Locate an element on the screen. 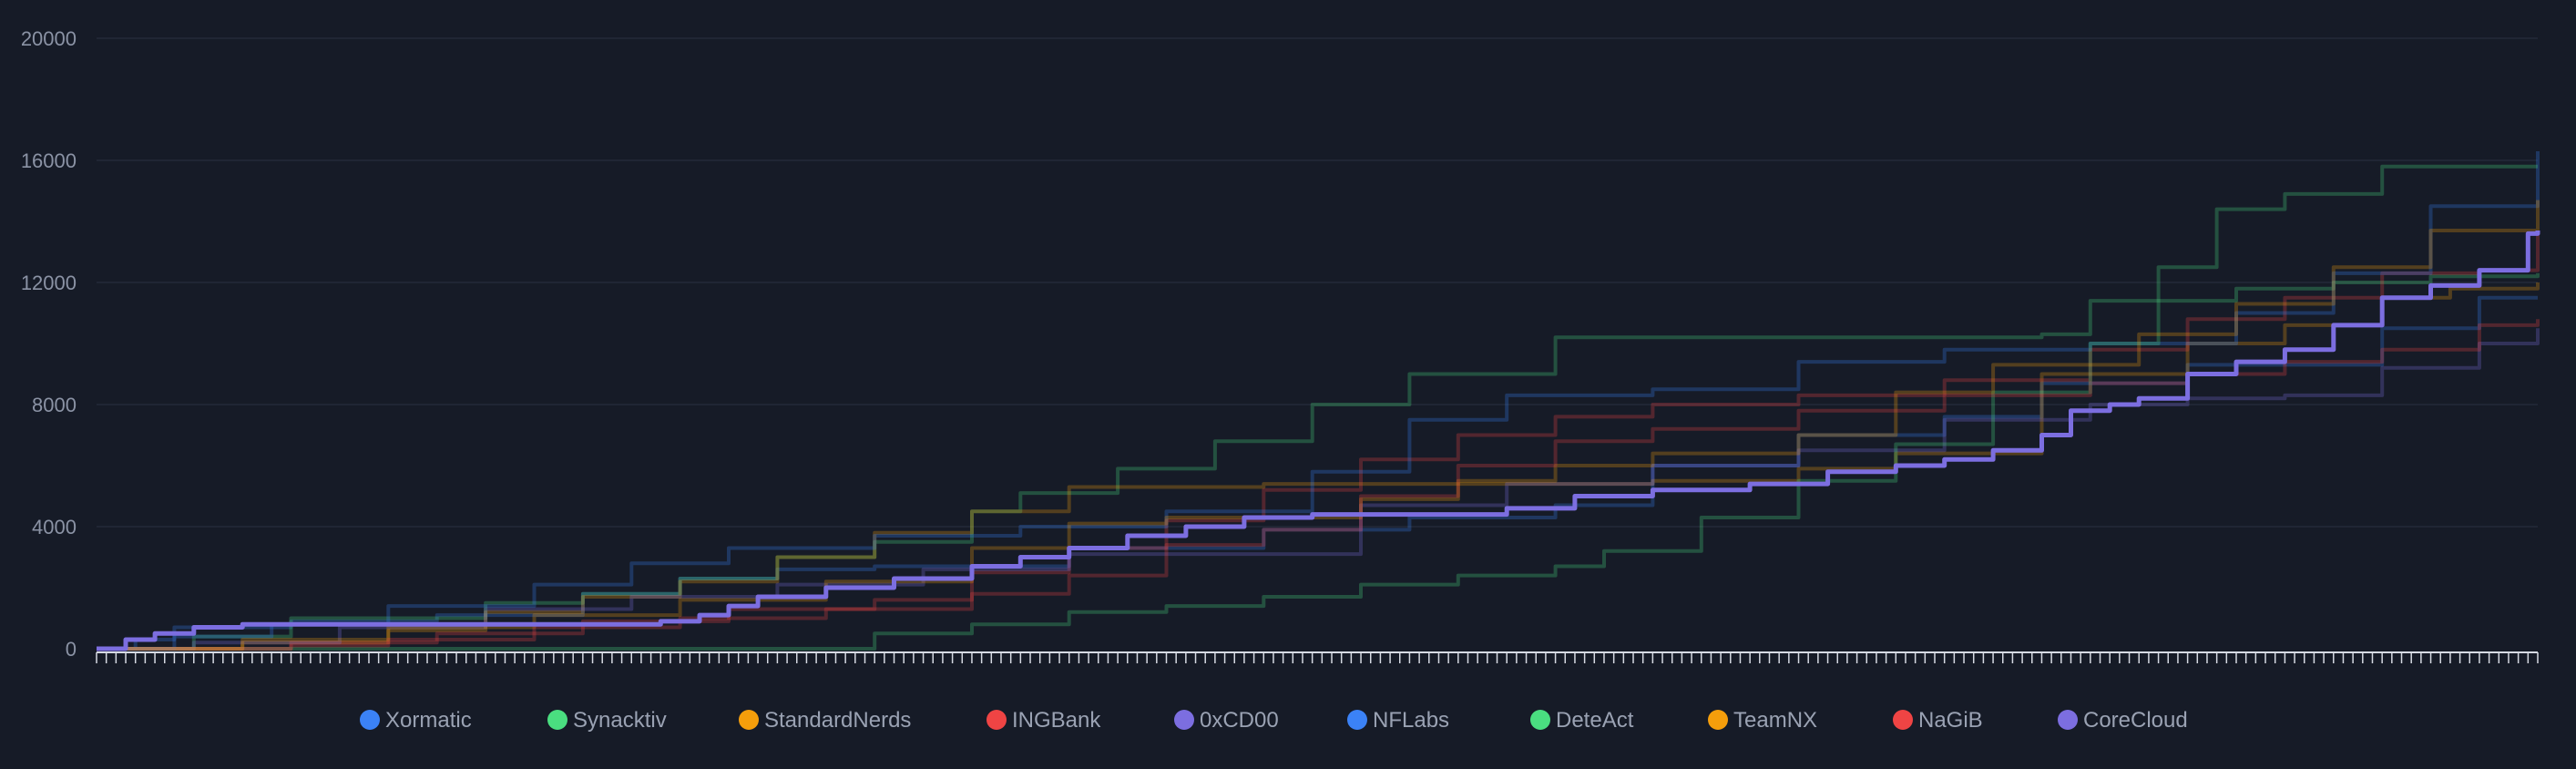  y-tick-label: 16000 is located at coordinates (49, 160).